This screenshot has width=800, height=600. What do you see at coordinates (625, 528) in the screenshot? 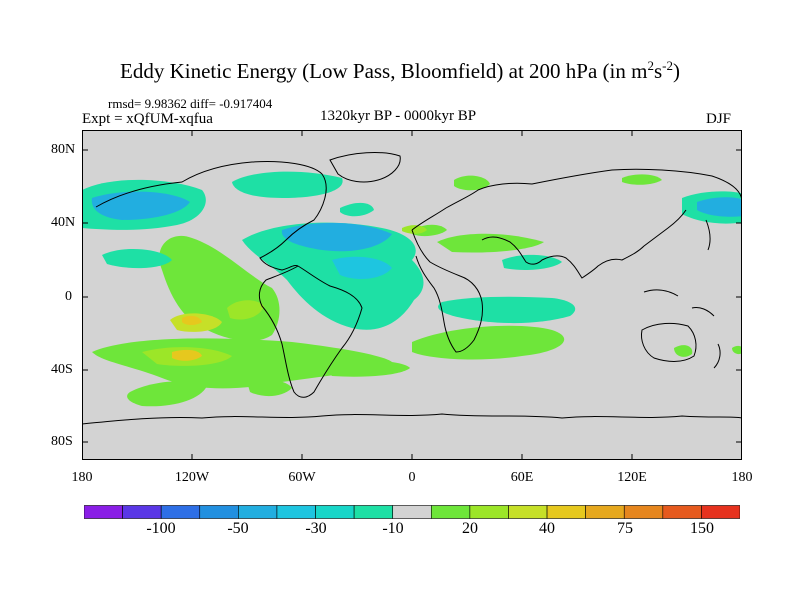
I see `colorbar-label: 75` at bounding box center [625, 528].